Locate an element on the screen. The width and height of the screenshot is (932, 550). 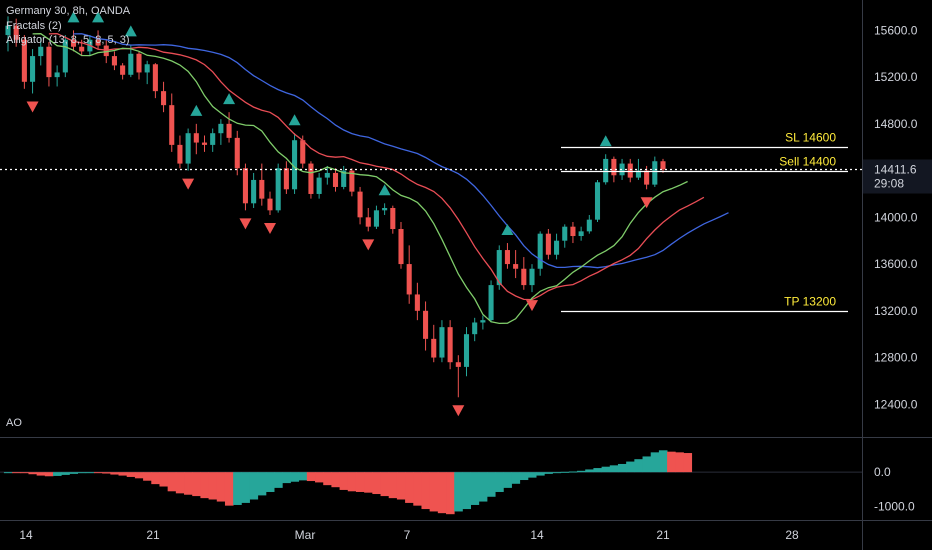
last-price-box is located at coordinates (897, 176).